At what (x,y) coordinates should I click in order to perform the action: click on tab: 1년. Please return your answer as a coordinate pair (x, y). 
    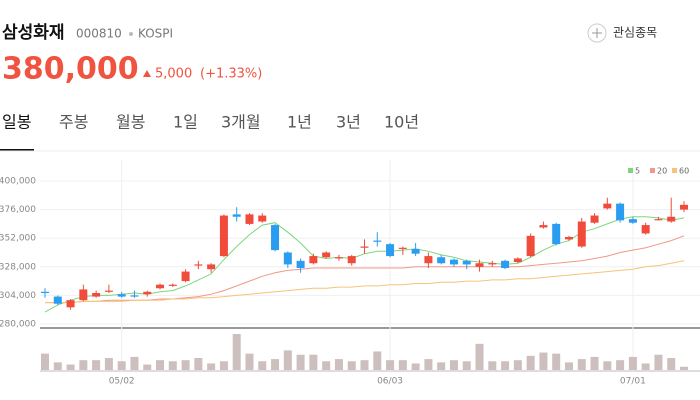
    Looking at the image, I should click on (299, 122).